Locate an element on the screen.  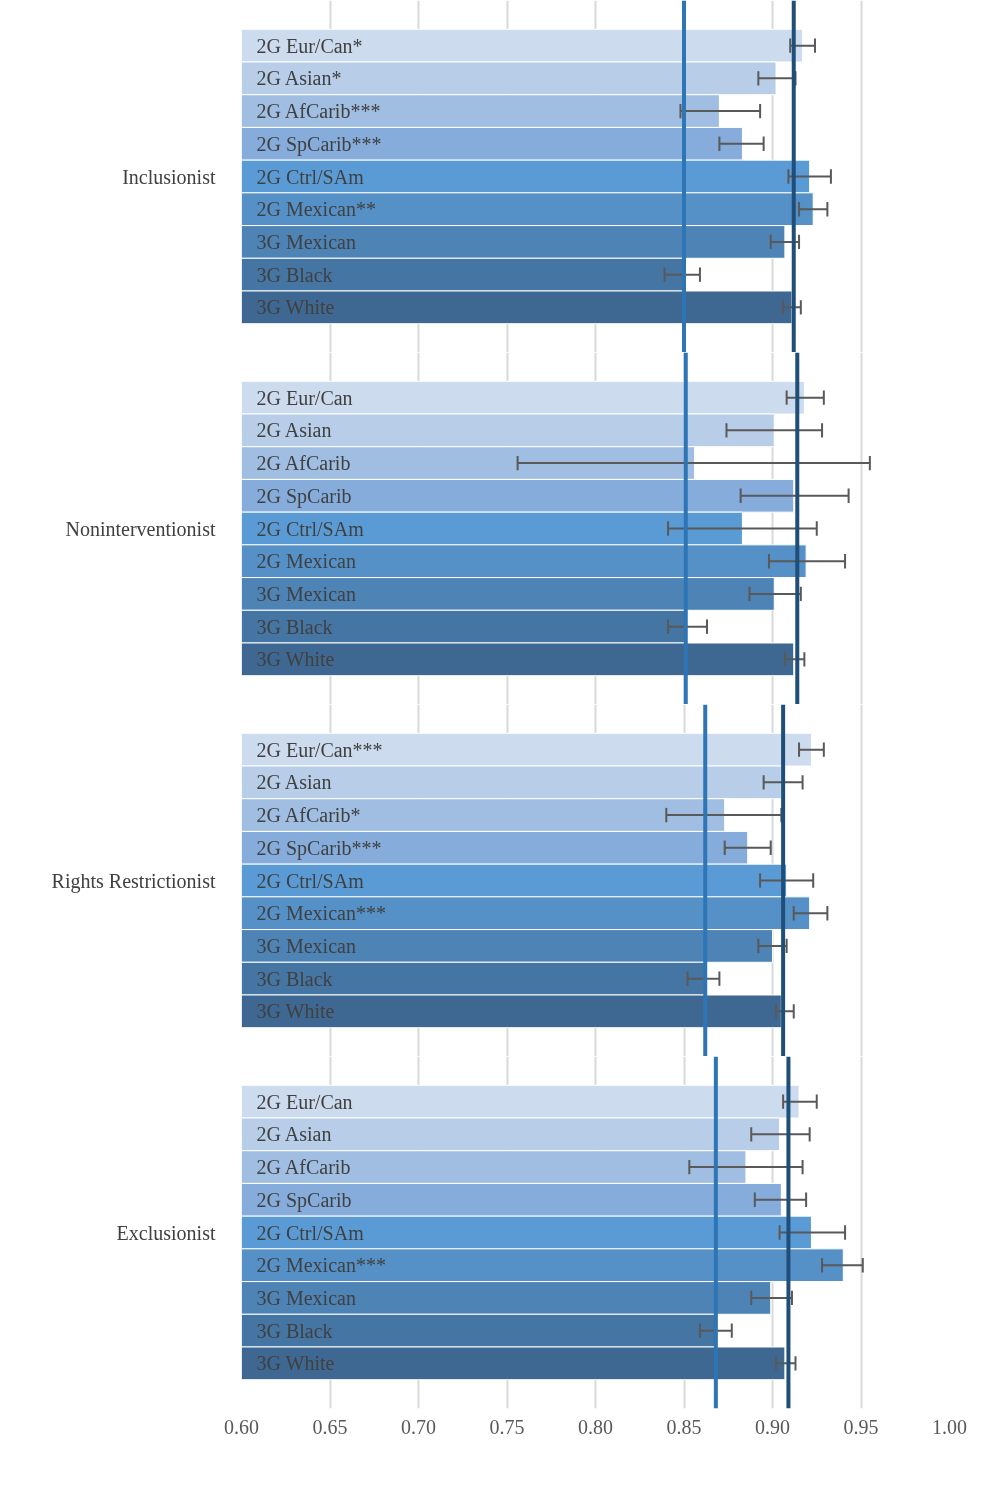
y-tick-label: 2G Mexican** is located at coordinates (316, 209).